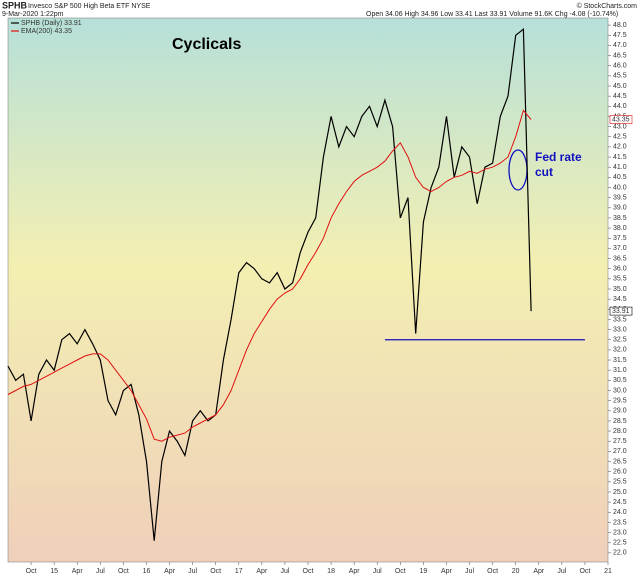  Describe the element at coordinates (620, 299) in the screenshot. I see `y-tick-label: 34.5` at that location.